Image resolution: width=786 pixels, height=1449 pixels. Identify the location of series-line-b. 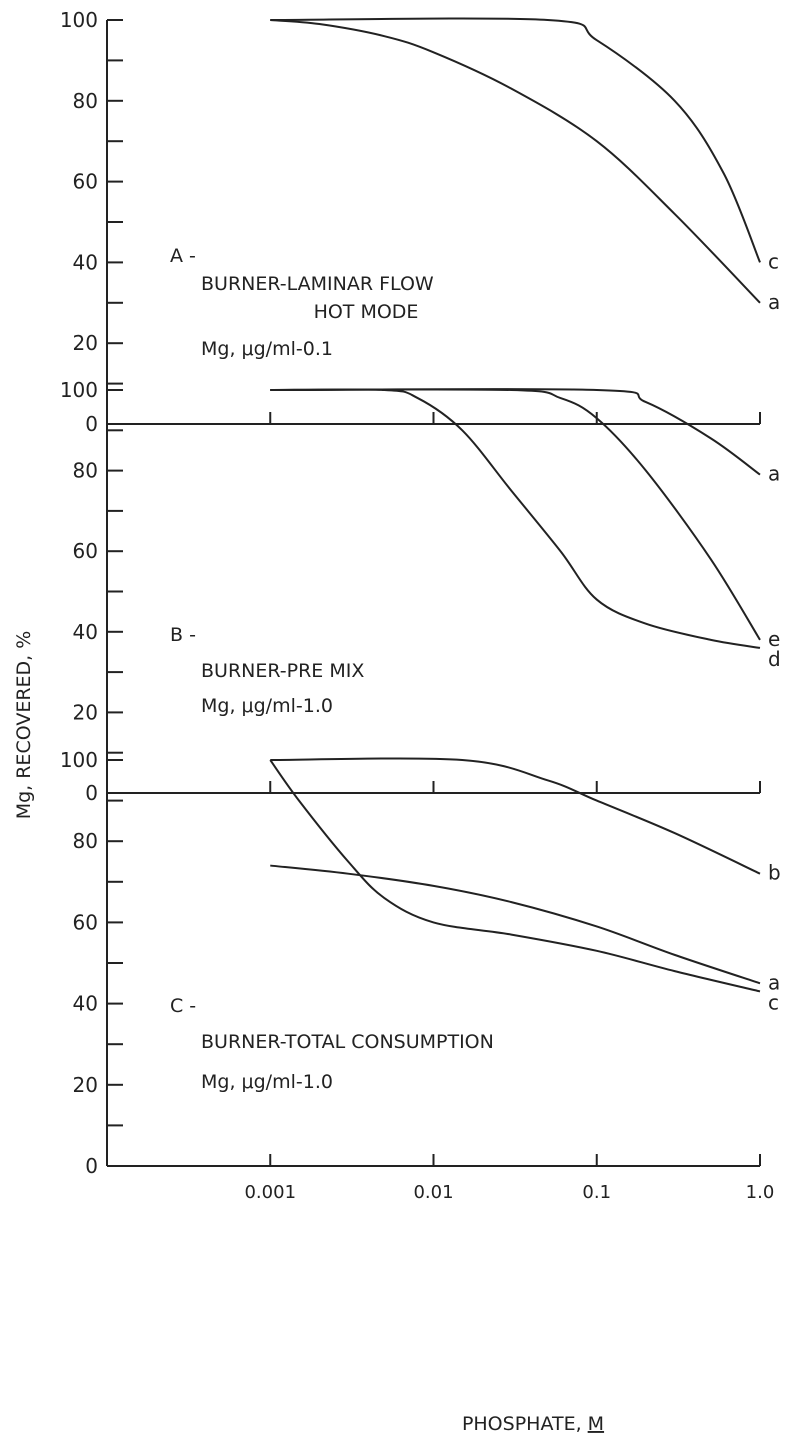
(515, 816).